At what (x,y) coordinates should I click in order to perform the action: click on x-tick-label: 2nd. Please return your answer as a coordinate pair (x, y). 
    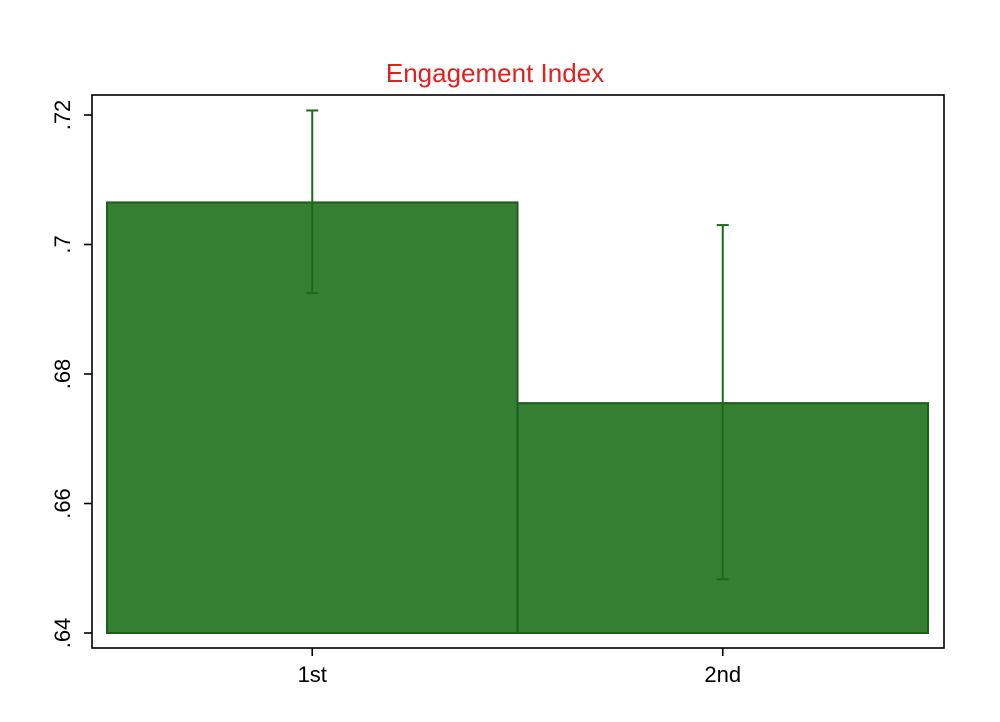
    Looking at the image, I should click on (722, 674).